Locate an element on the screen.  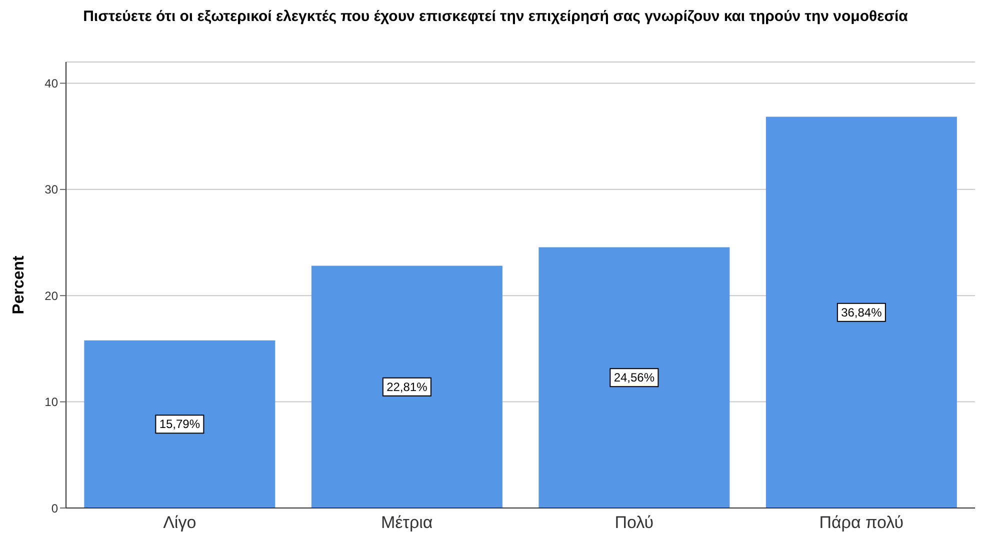
data-label: 22,81% is located at coordinates (407, 387).